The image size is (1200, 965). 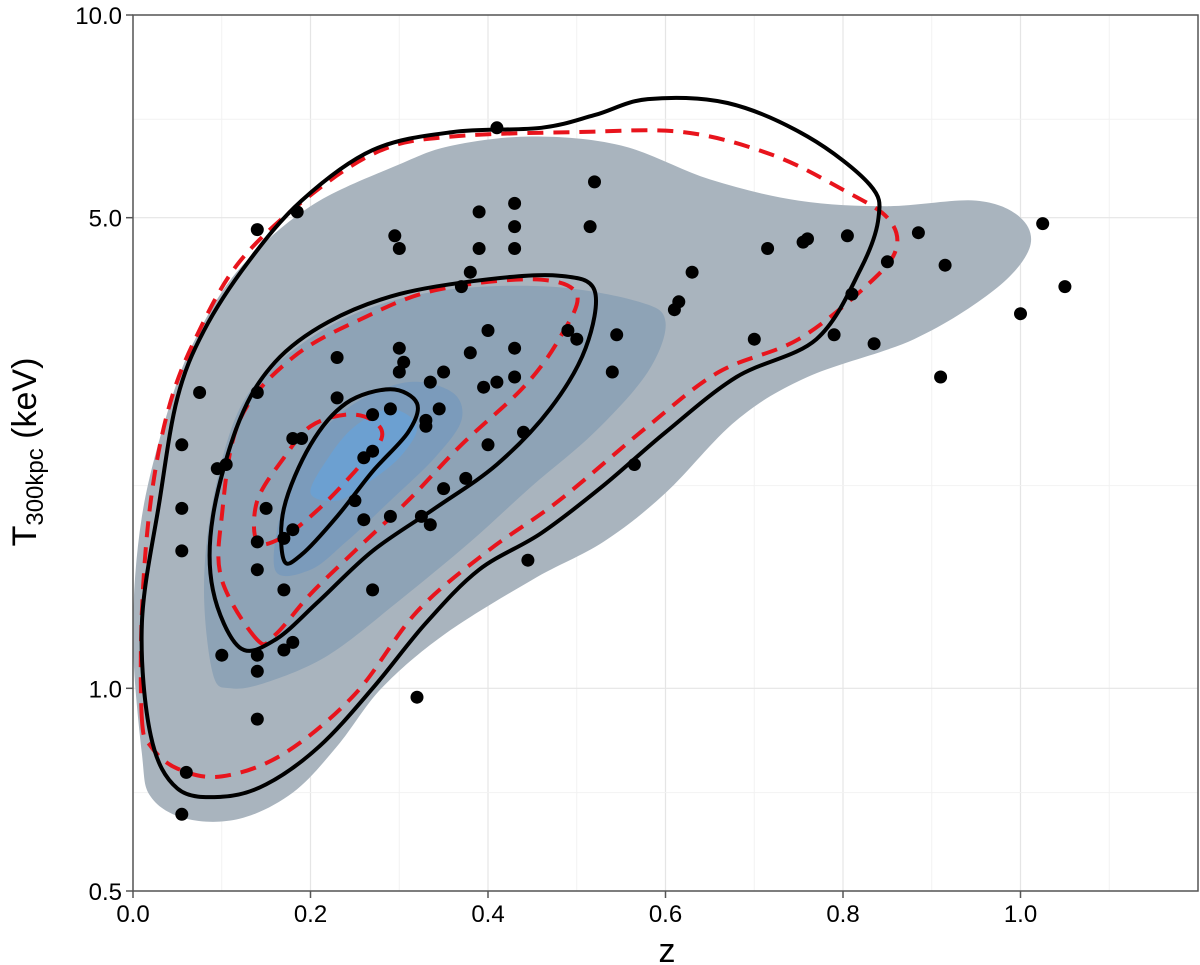 What do you see at coordinates (105, 892) in the screenshot?
I see `y-tick-label: 0.5` at bounding box center [105, 892].